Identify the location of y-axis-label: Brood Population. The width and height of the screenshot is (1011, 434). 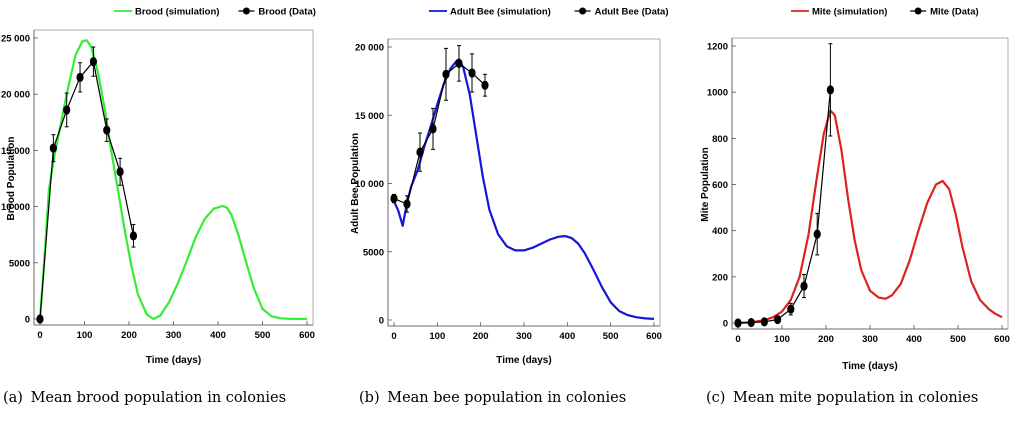
(11, 179).